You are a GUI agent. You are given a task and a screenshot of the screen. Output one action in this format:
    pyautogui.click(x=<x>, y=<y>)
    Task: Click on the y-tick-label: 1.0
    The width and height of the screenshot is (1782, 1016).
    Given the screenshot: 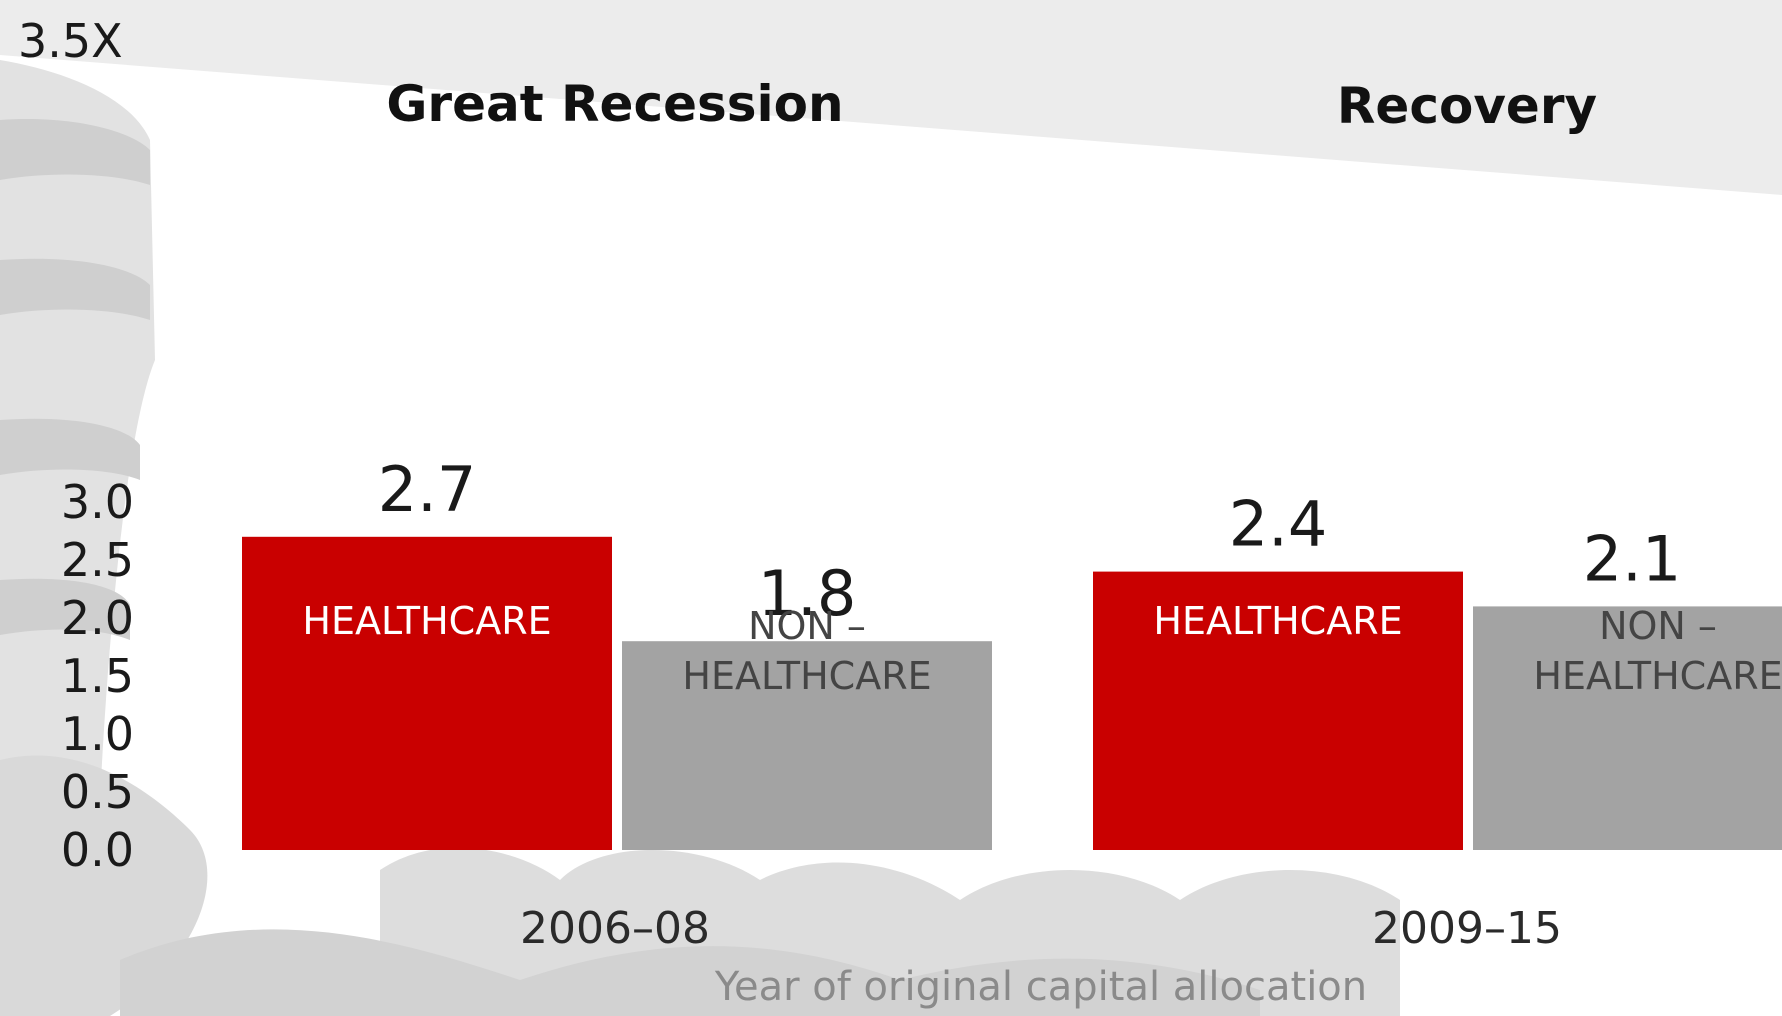 What is the action you would take?
    pyautogui.click(x=97, y=734)
    